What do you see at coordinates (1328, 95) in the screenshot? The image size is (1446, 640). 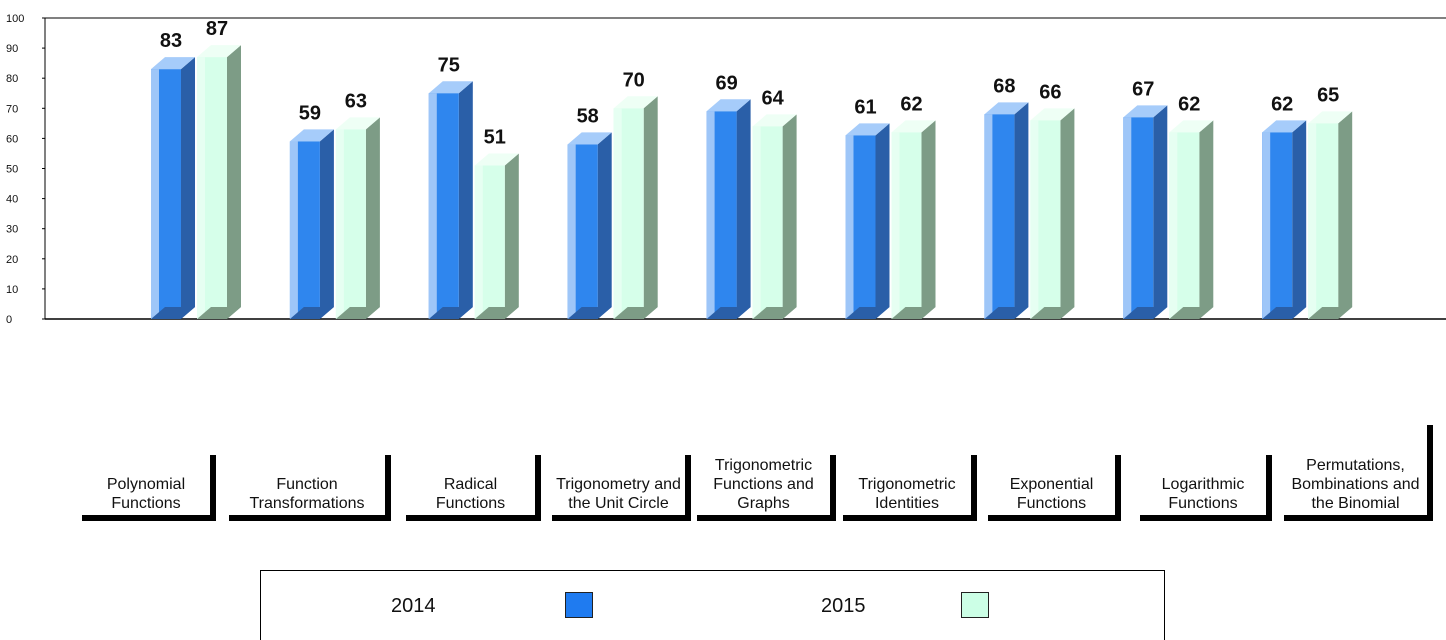 I see `value-label: 65` at bounding box center [1328, 95].